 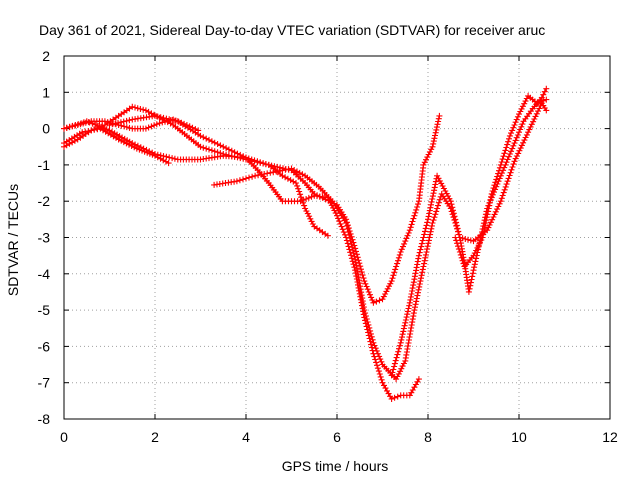 I want to click on x-axis-label: GPS time / hours, so click(x=335, y=466).